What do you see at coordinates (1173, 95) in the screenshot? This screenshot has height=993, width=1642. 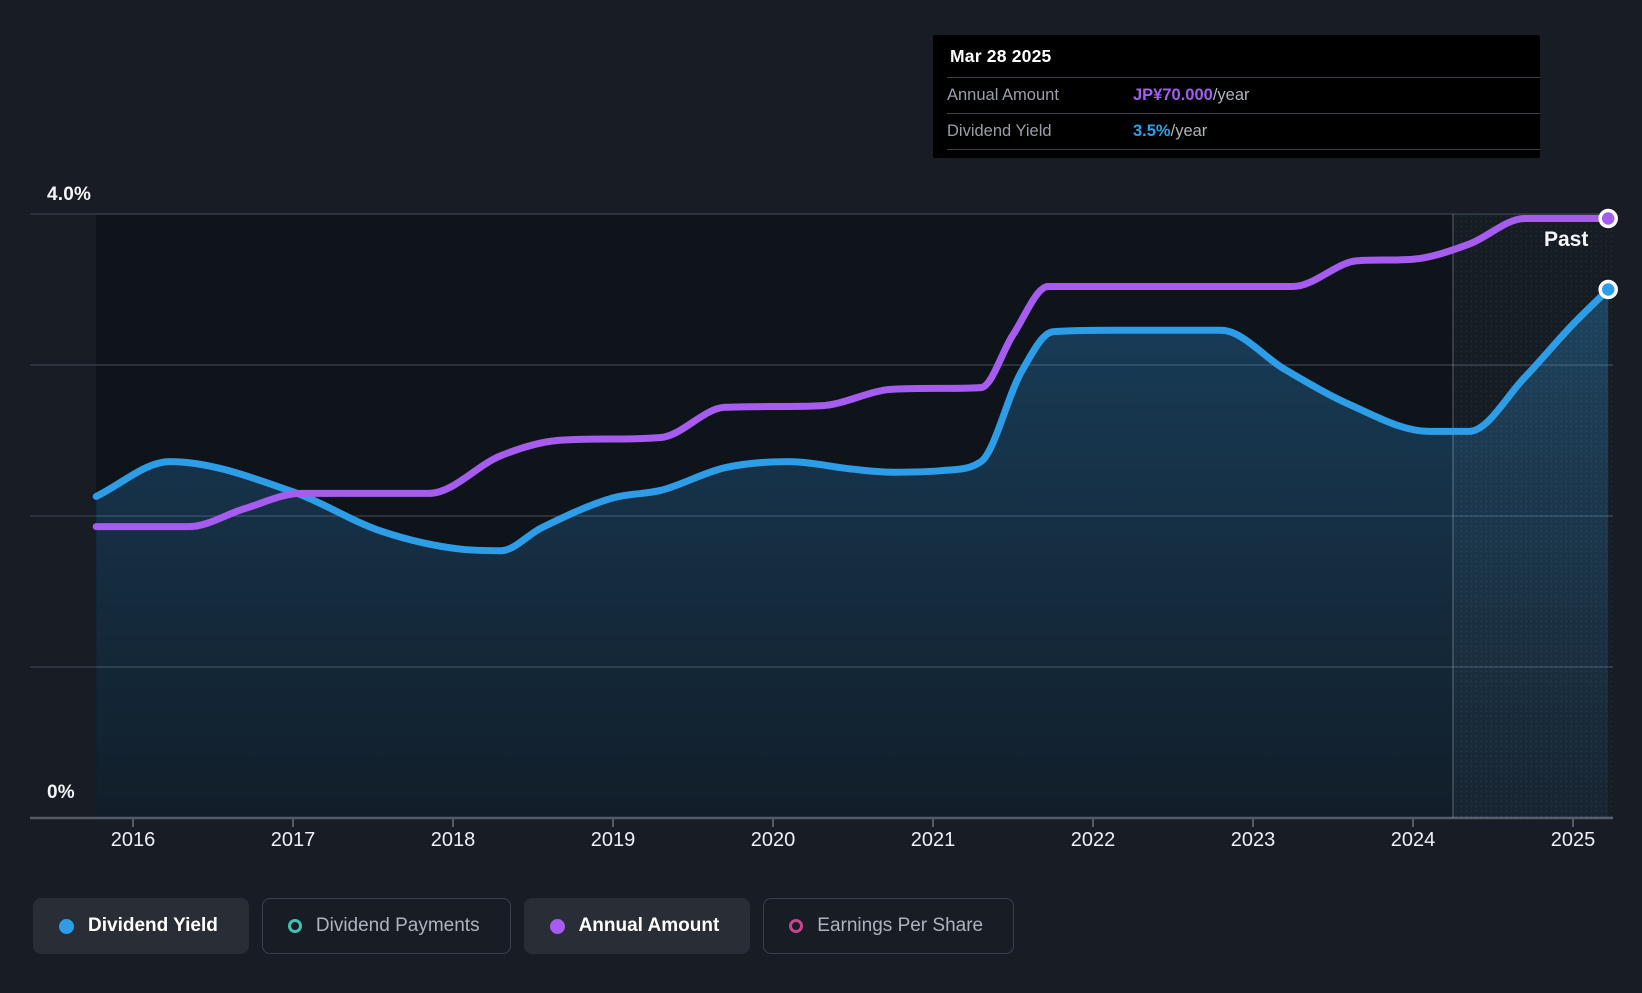 I see `tooltip-row-value: JP¥70.000` at bounding box center [1173, 95].